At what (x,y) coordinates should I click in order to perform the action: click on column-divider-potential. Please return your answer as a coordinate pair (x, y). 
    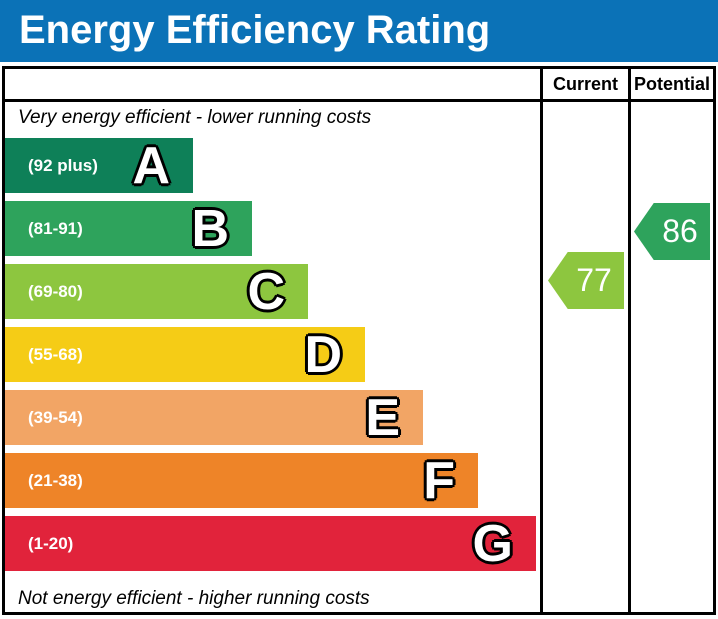
    Looking at the image, I should click on (629, 340).